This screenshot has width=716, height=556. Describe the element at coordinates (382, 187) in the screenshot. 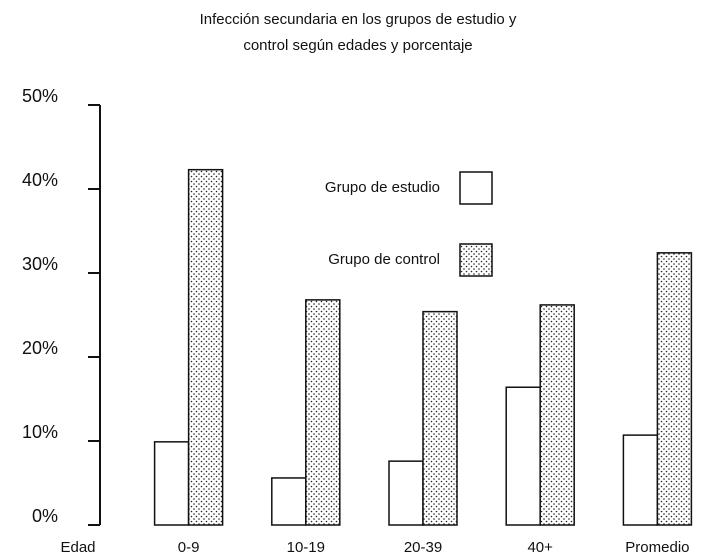

I see `legend-label: Grupo de estudio` at that location.